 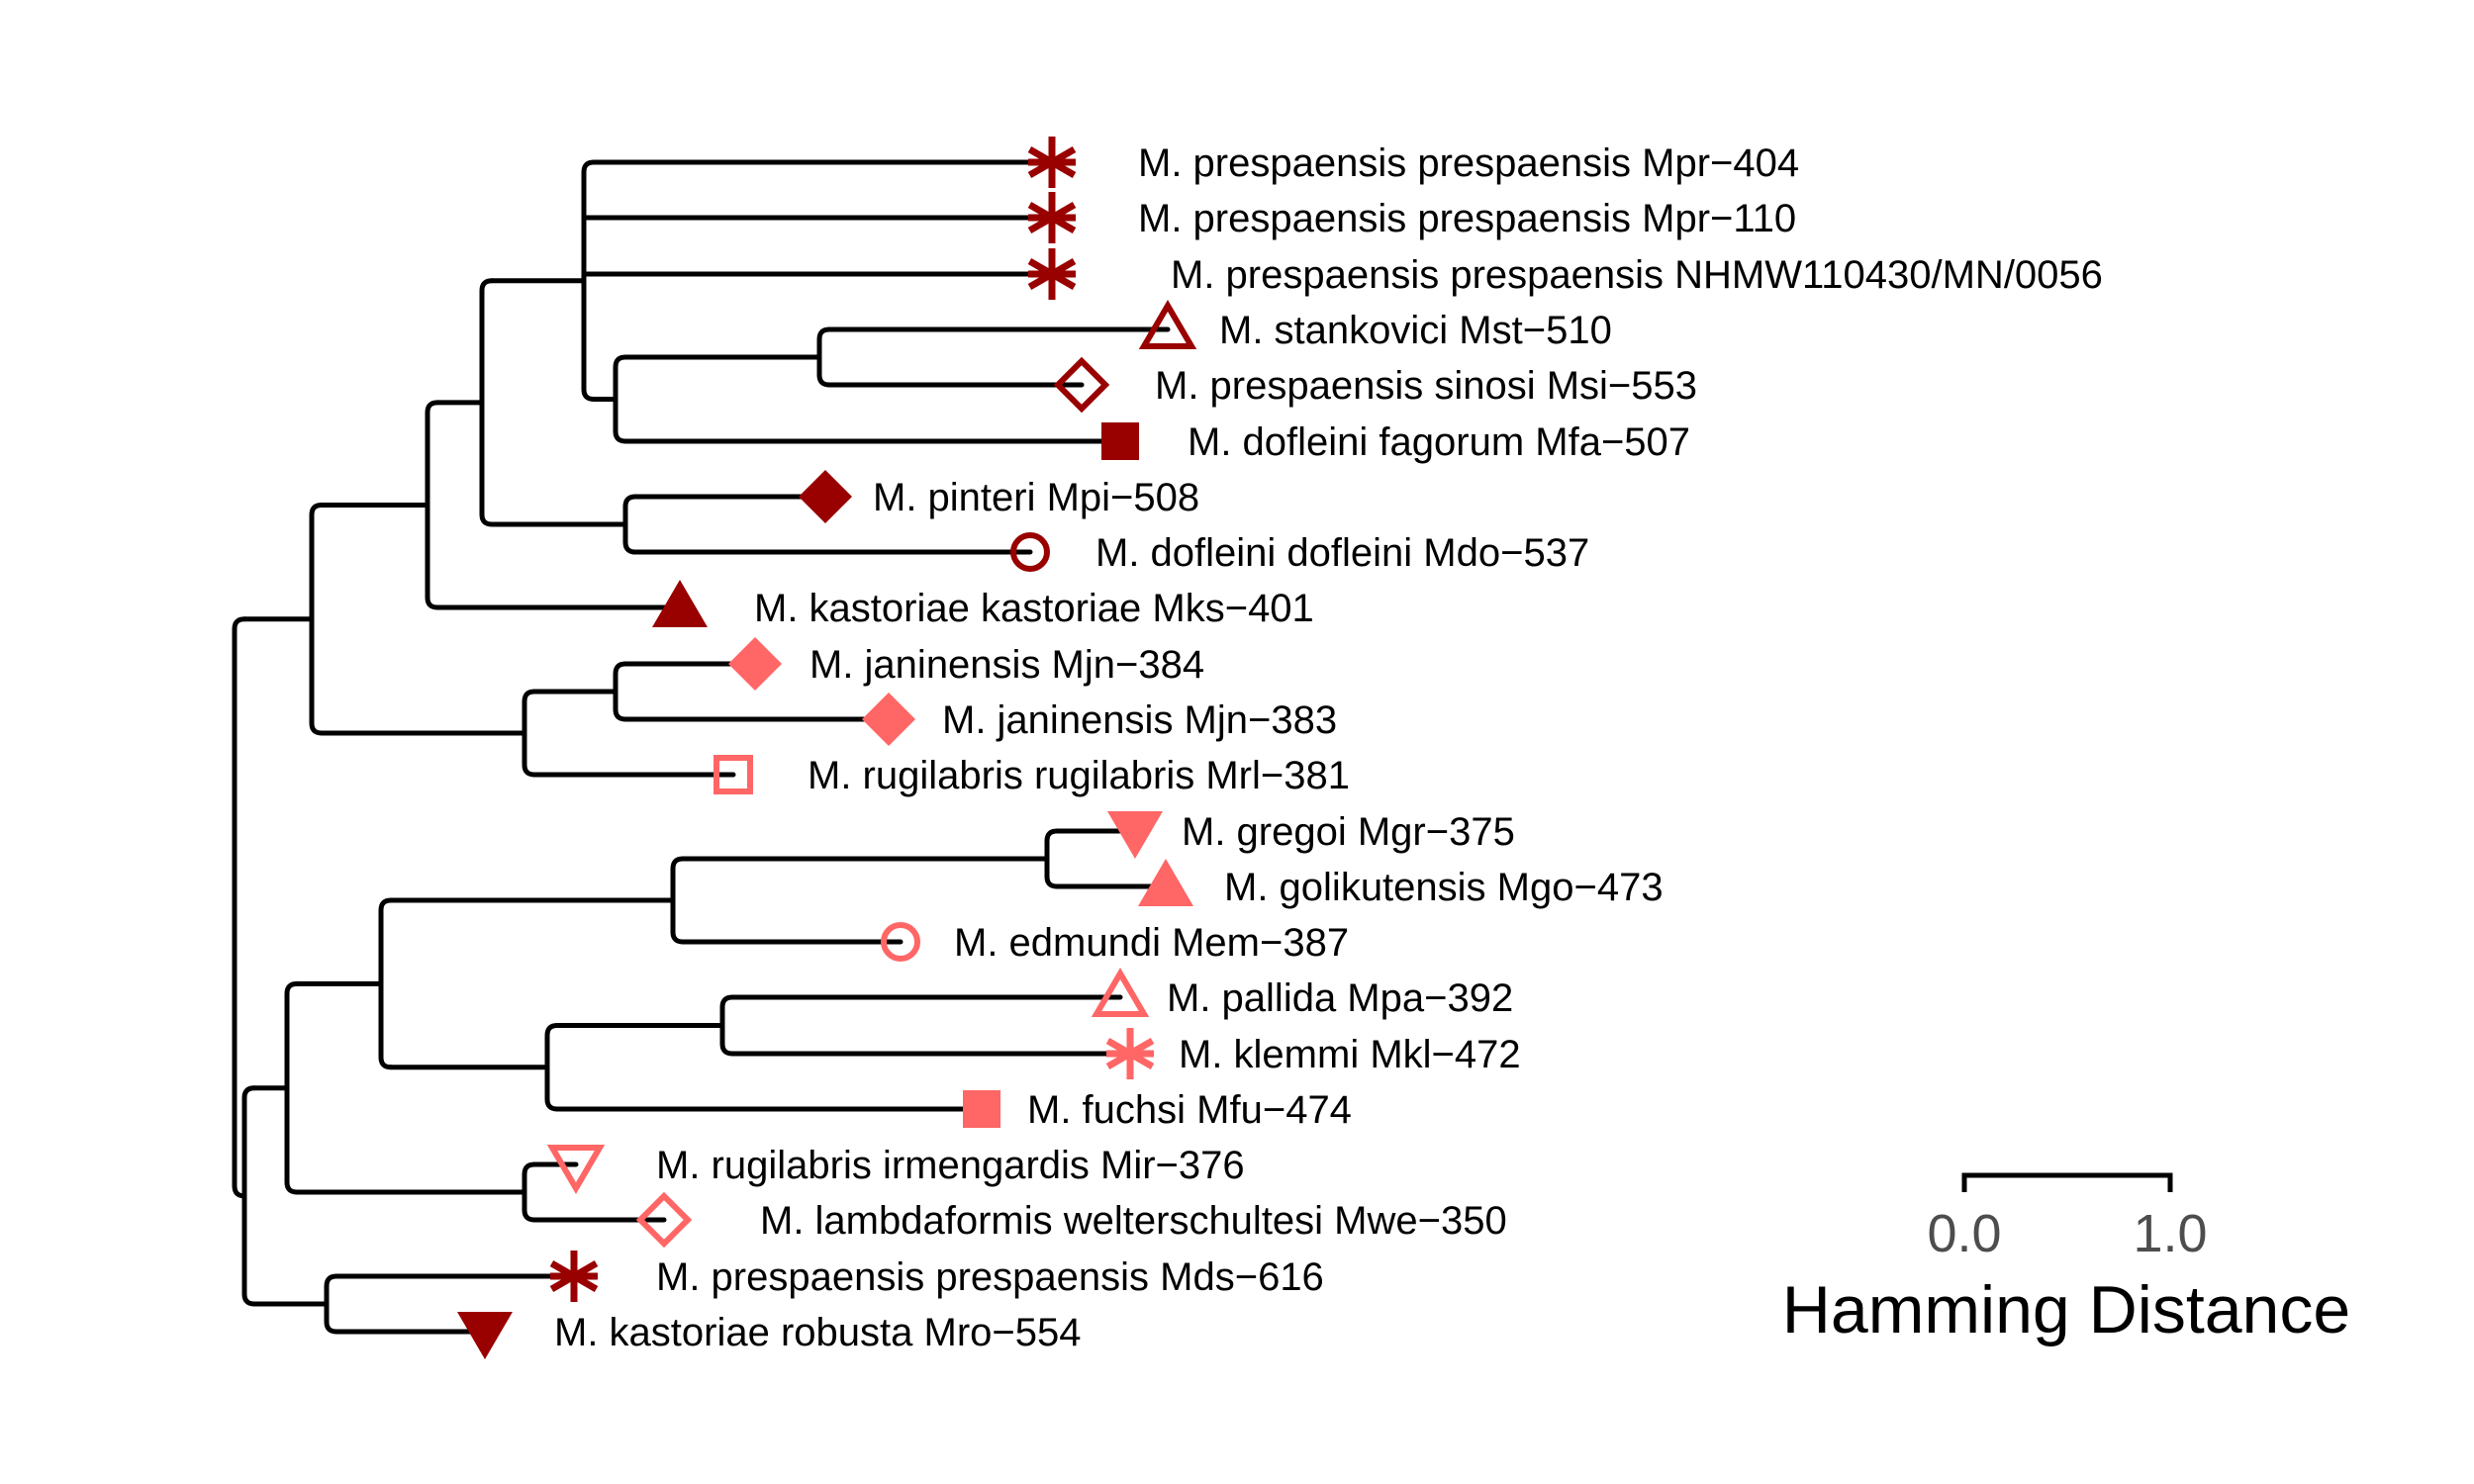 What do you see at coordinates (1342, 553) in the screenshot?
I see `tip-label: M. dofleini dofleini Mdo−537` at bounding box center [1342, 553].